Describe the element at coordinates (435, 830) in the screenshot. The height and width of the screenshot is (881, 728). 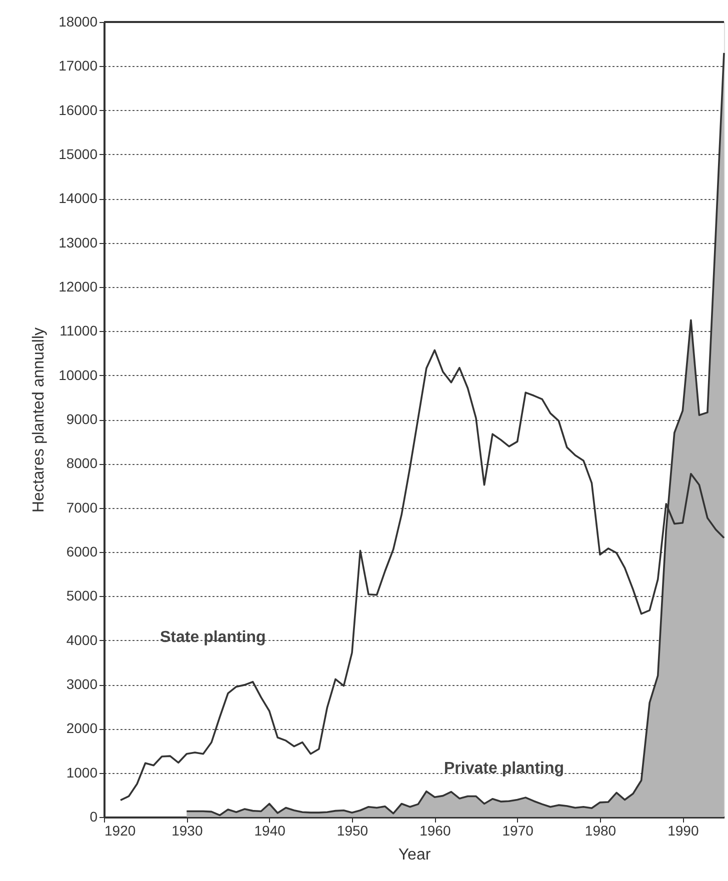
I see `x-tick-label: 1960` at that location.